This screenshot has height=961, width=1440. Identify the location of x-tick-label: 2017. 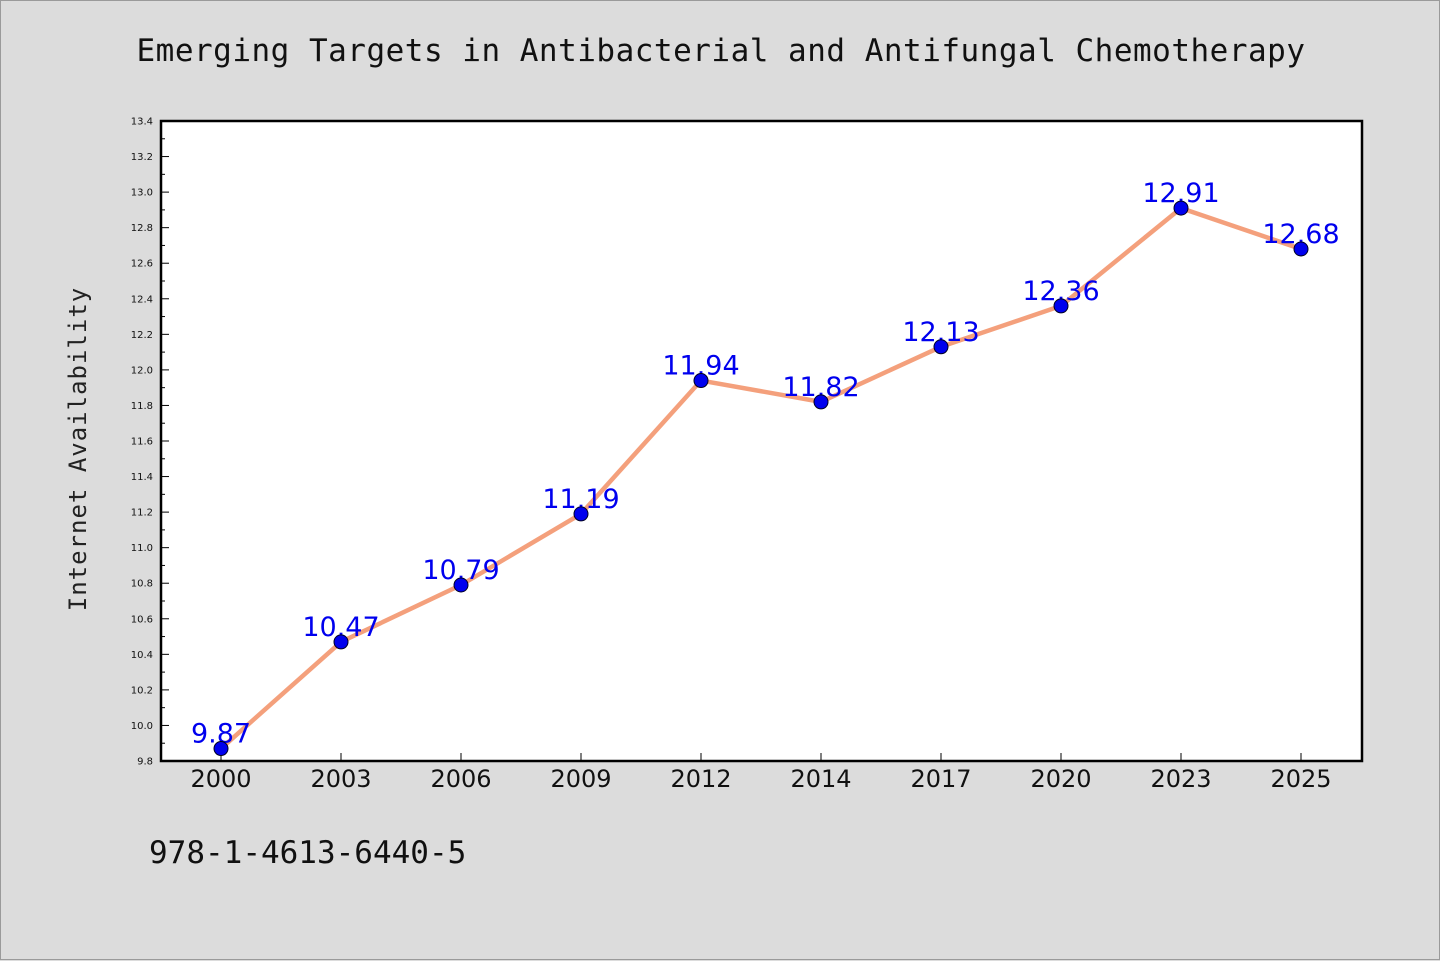
(940, 779).